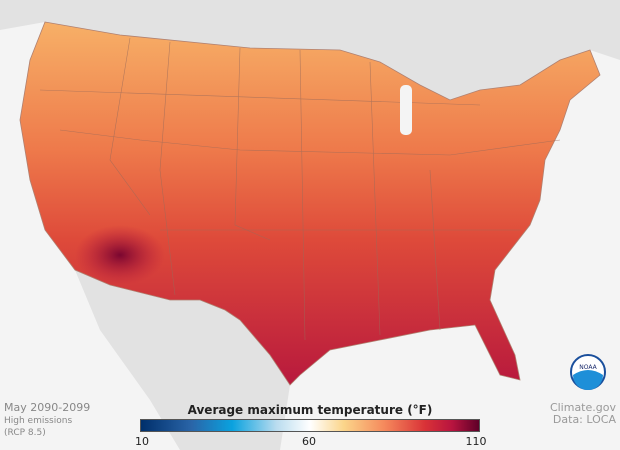 The image size is (620, 450). I want to click on mexico-land, so click(182, 360).